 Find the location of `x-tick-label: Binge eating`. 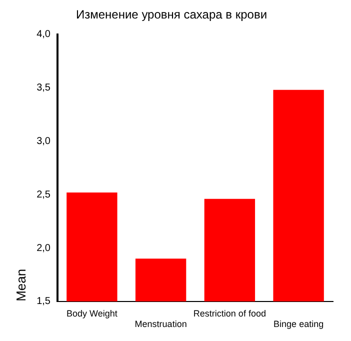

x-tick-label: Binge eating is located at coordinates (299, 324).